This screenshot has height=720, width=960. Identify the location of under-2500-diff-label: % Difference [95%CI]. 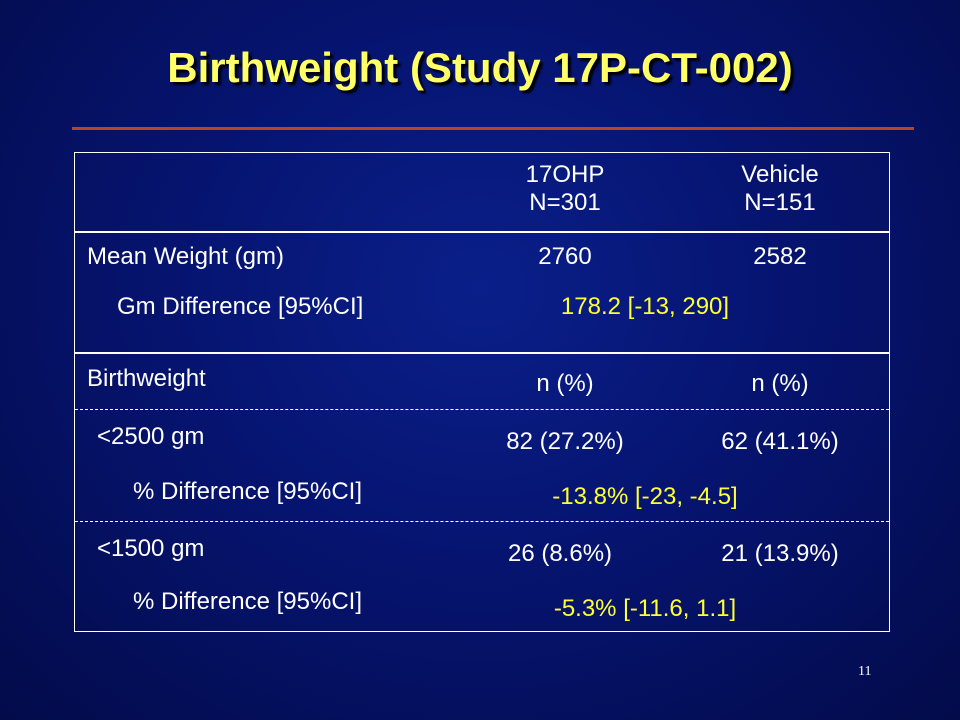
(247, 491).